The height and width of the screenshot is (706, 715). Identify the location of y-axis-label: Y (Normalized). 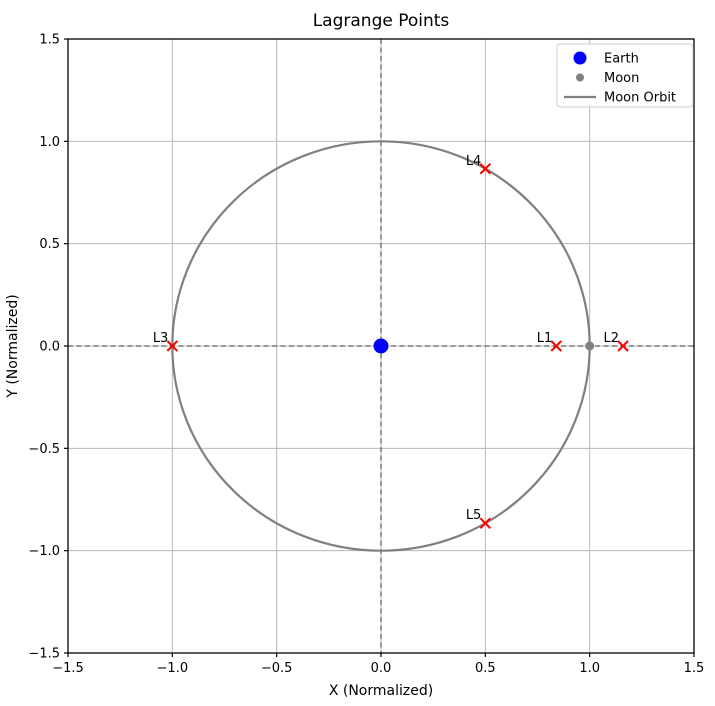
(13, 346).